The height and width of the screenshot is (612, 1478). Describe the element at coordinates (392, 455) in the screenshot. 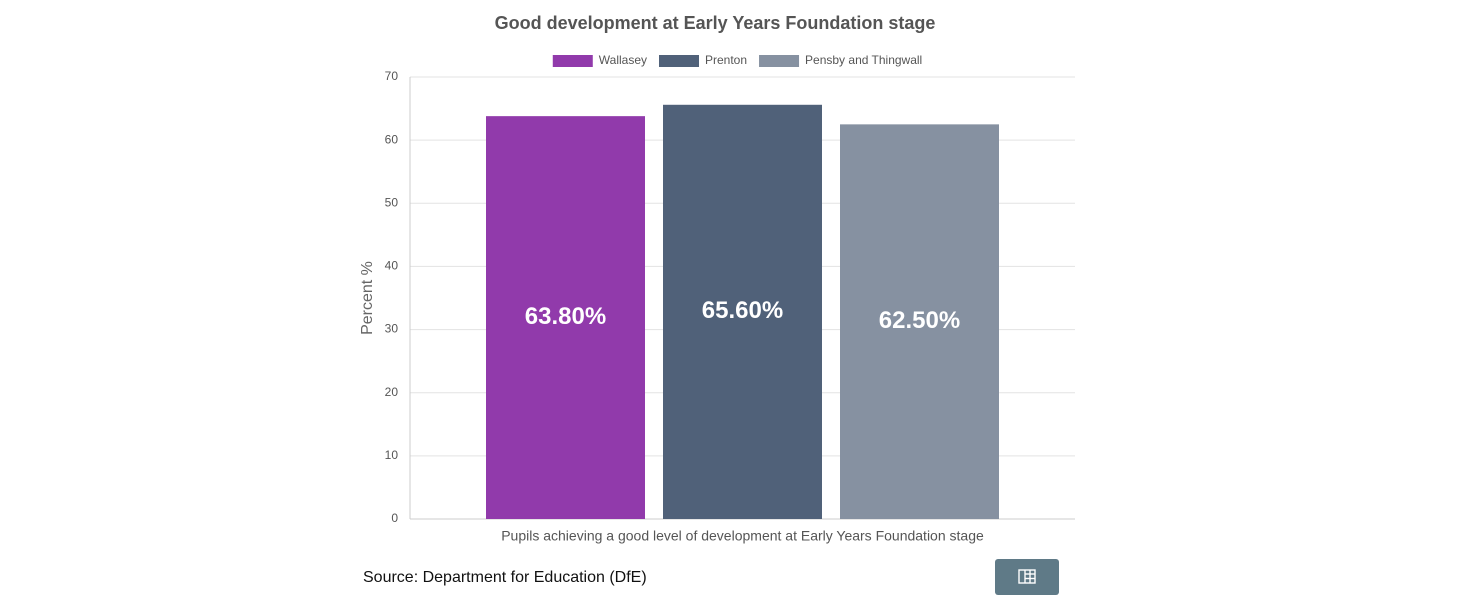

I see `y-tick-label: 10` at that location.